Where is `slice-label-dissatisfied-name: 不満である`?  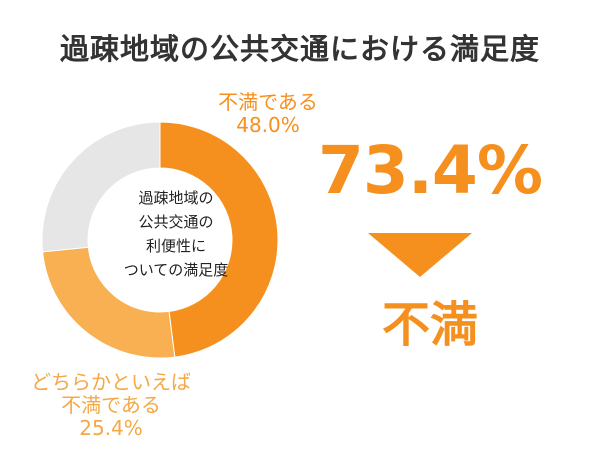
slice-label-dissatisfied-name: 不満である is located at coordinates (268, 102).